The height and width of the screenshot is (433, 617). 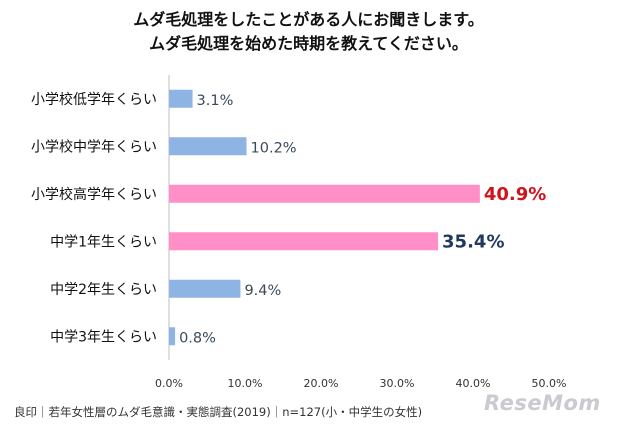 What do you see at coordinates (103, 242) in the screenshot?
I see `category-label: 中学1年生くらい` at bounding box center [103, 242].